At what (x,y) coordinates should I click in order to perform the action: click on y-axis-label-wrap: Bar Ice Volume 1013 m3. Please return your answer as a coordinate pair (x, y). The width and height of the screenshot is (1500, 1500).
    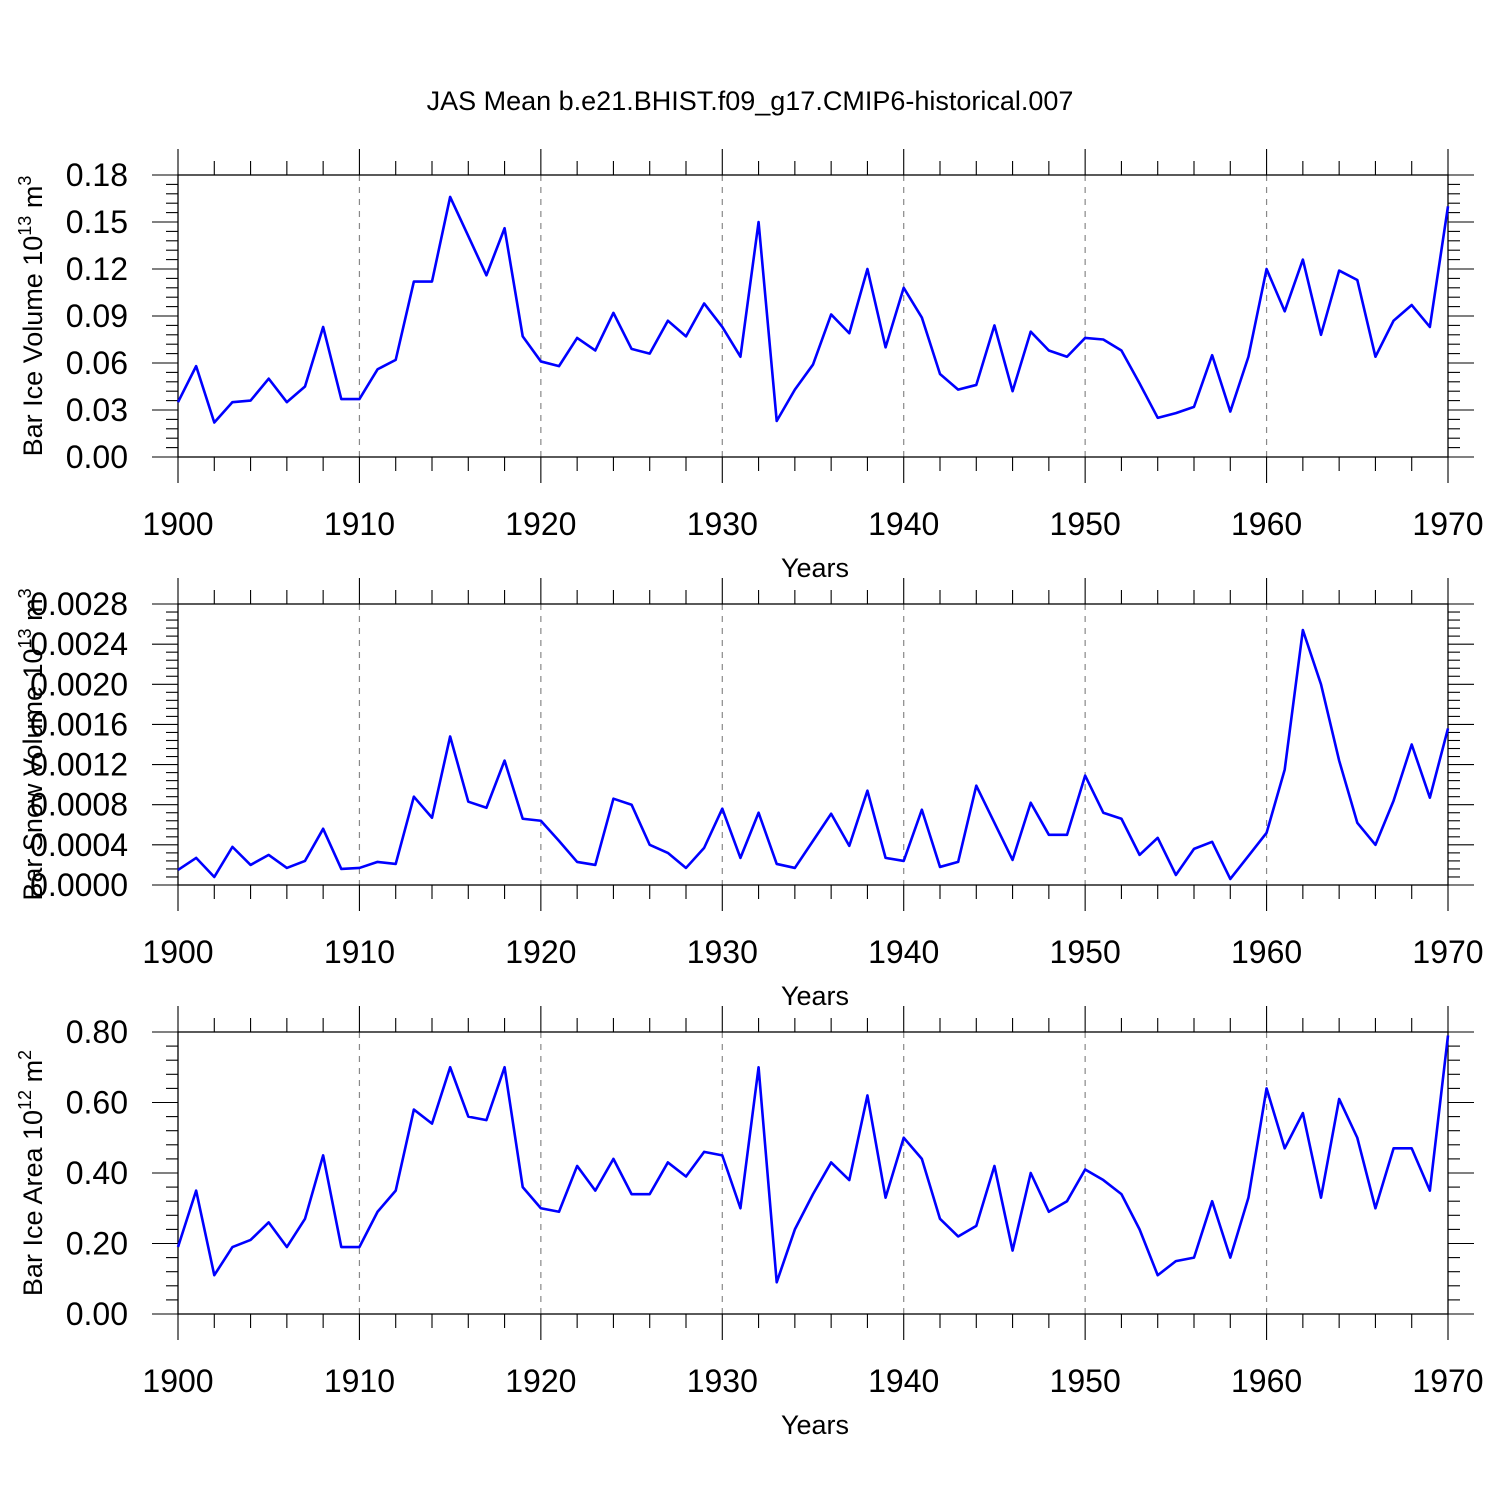
    Looking at the image, I should click on (31, 316).